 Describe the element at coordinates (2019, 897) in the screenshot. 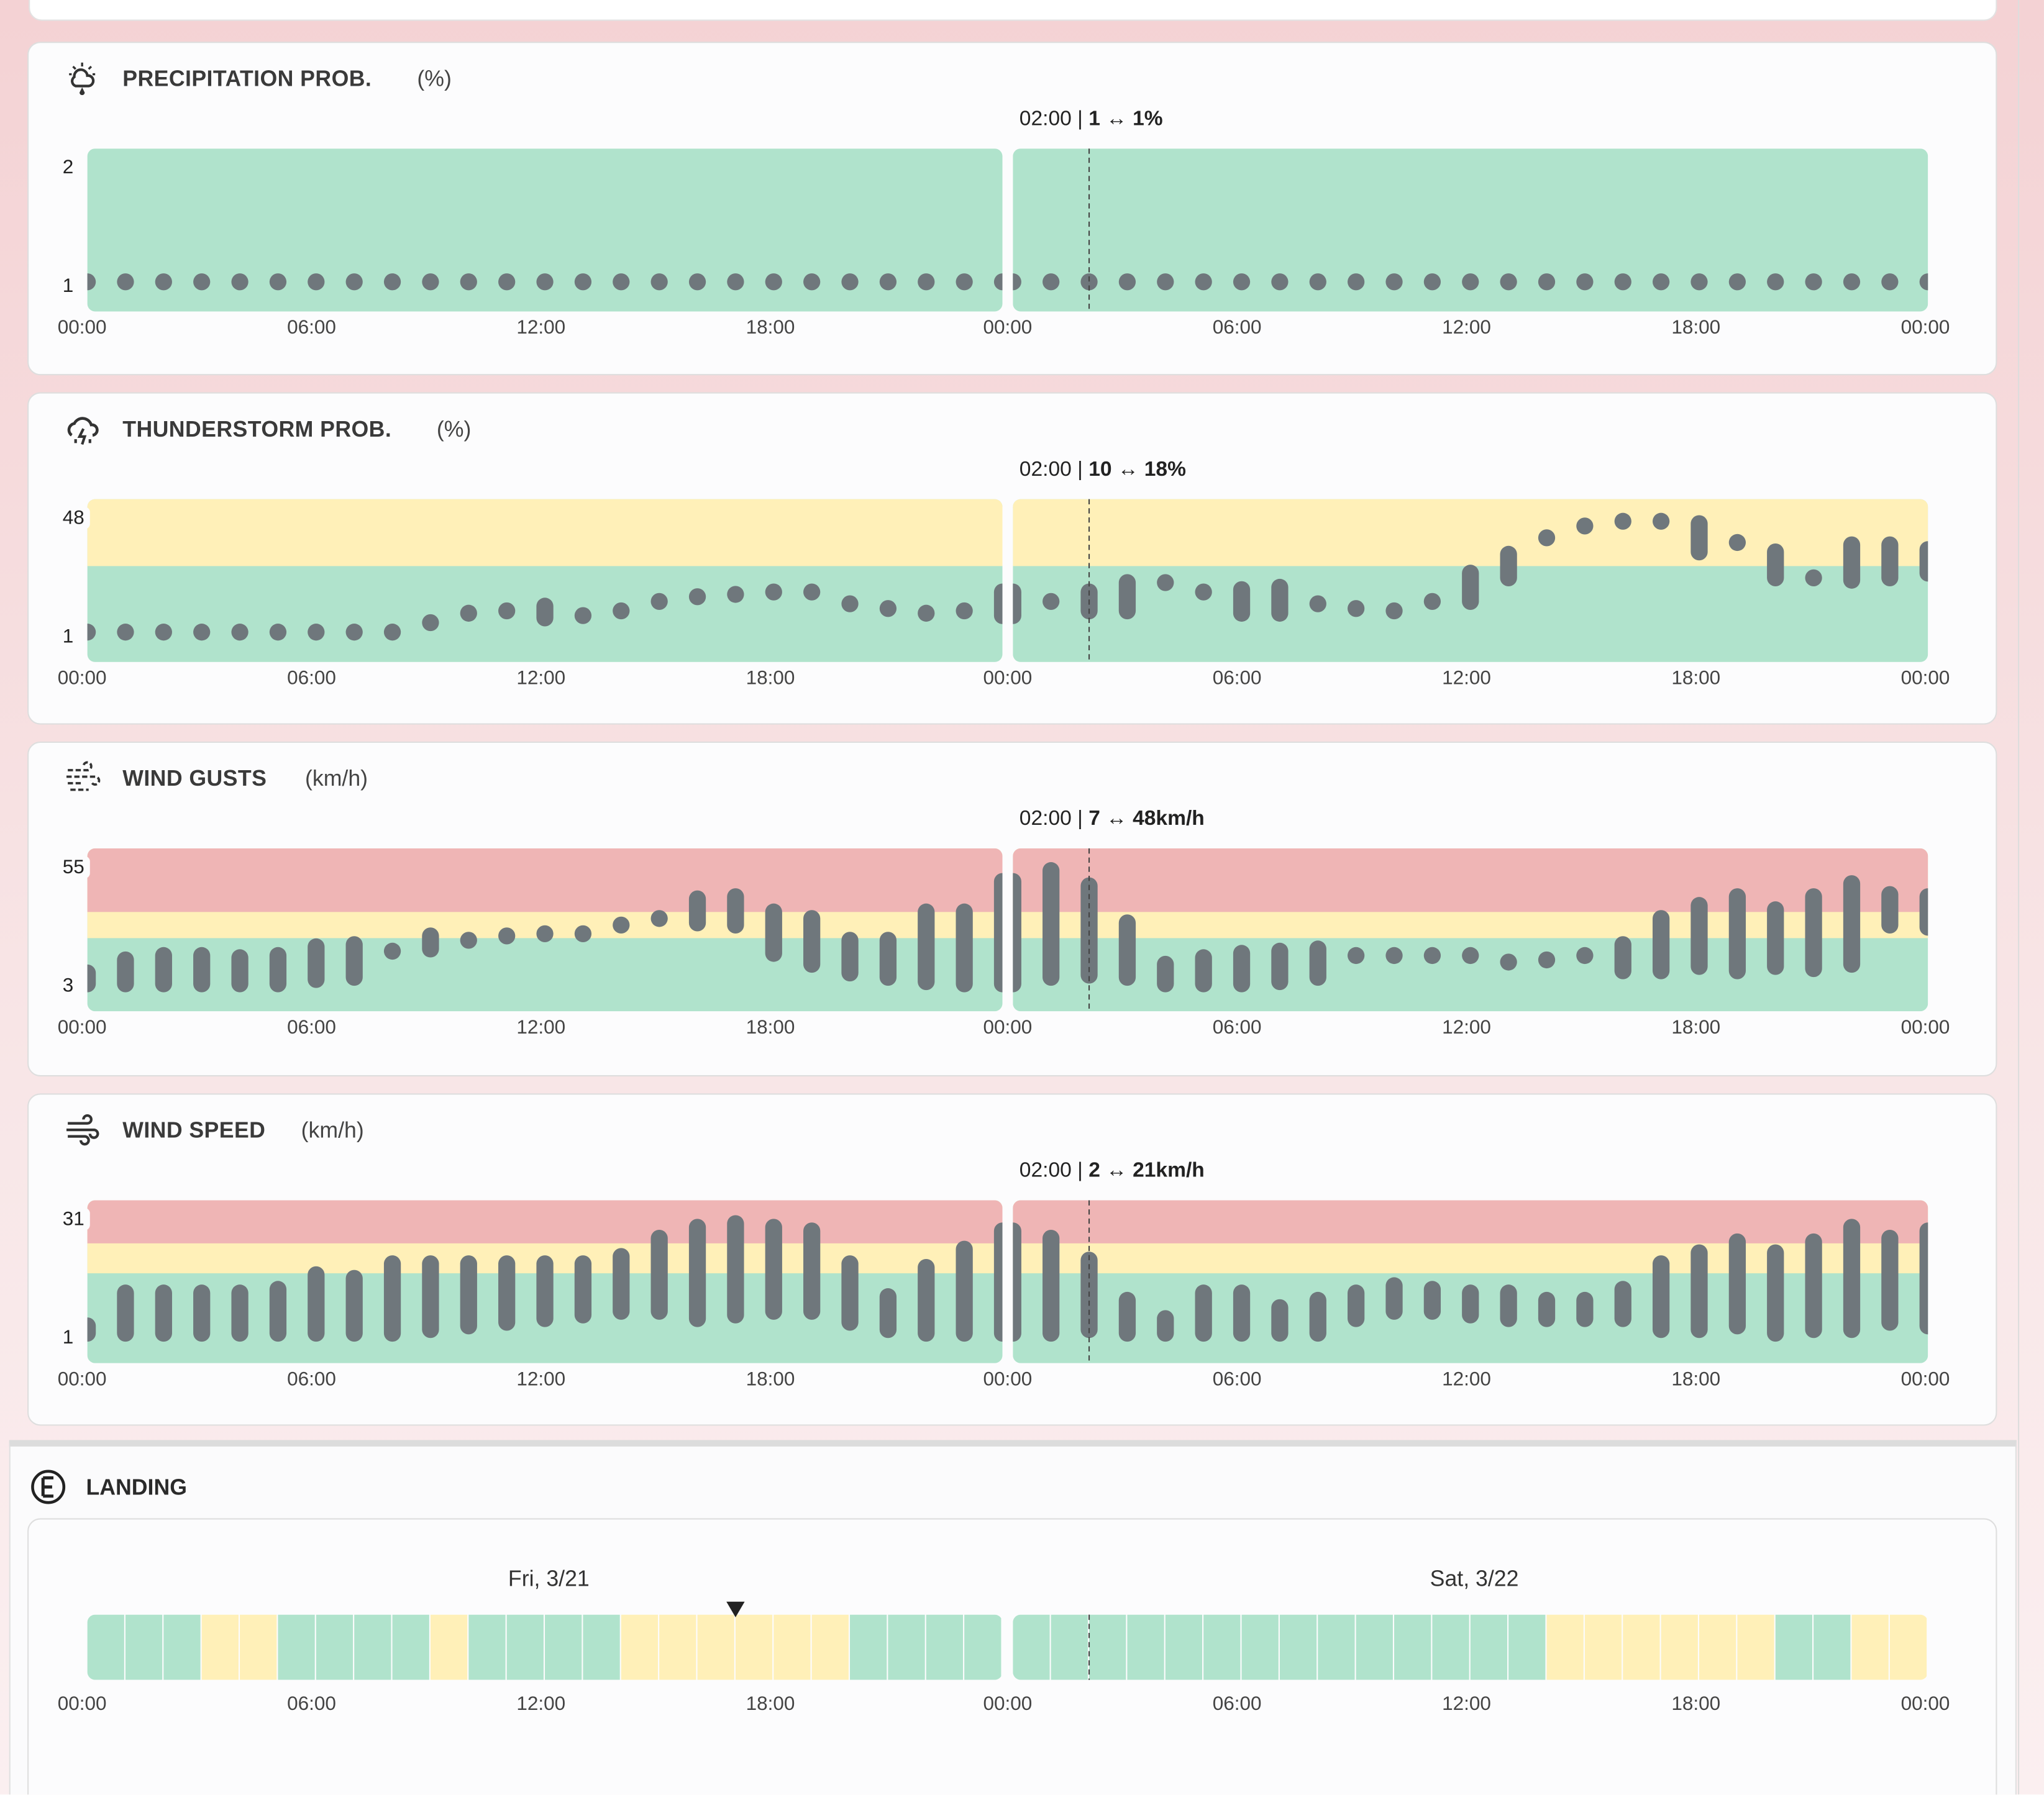

I see `scrollbar-track` at that location.